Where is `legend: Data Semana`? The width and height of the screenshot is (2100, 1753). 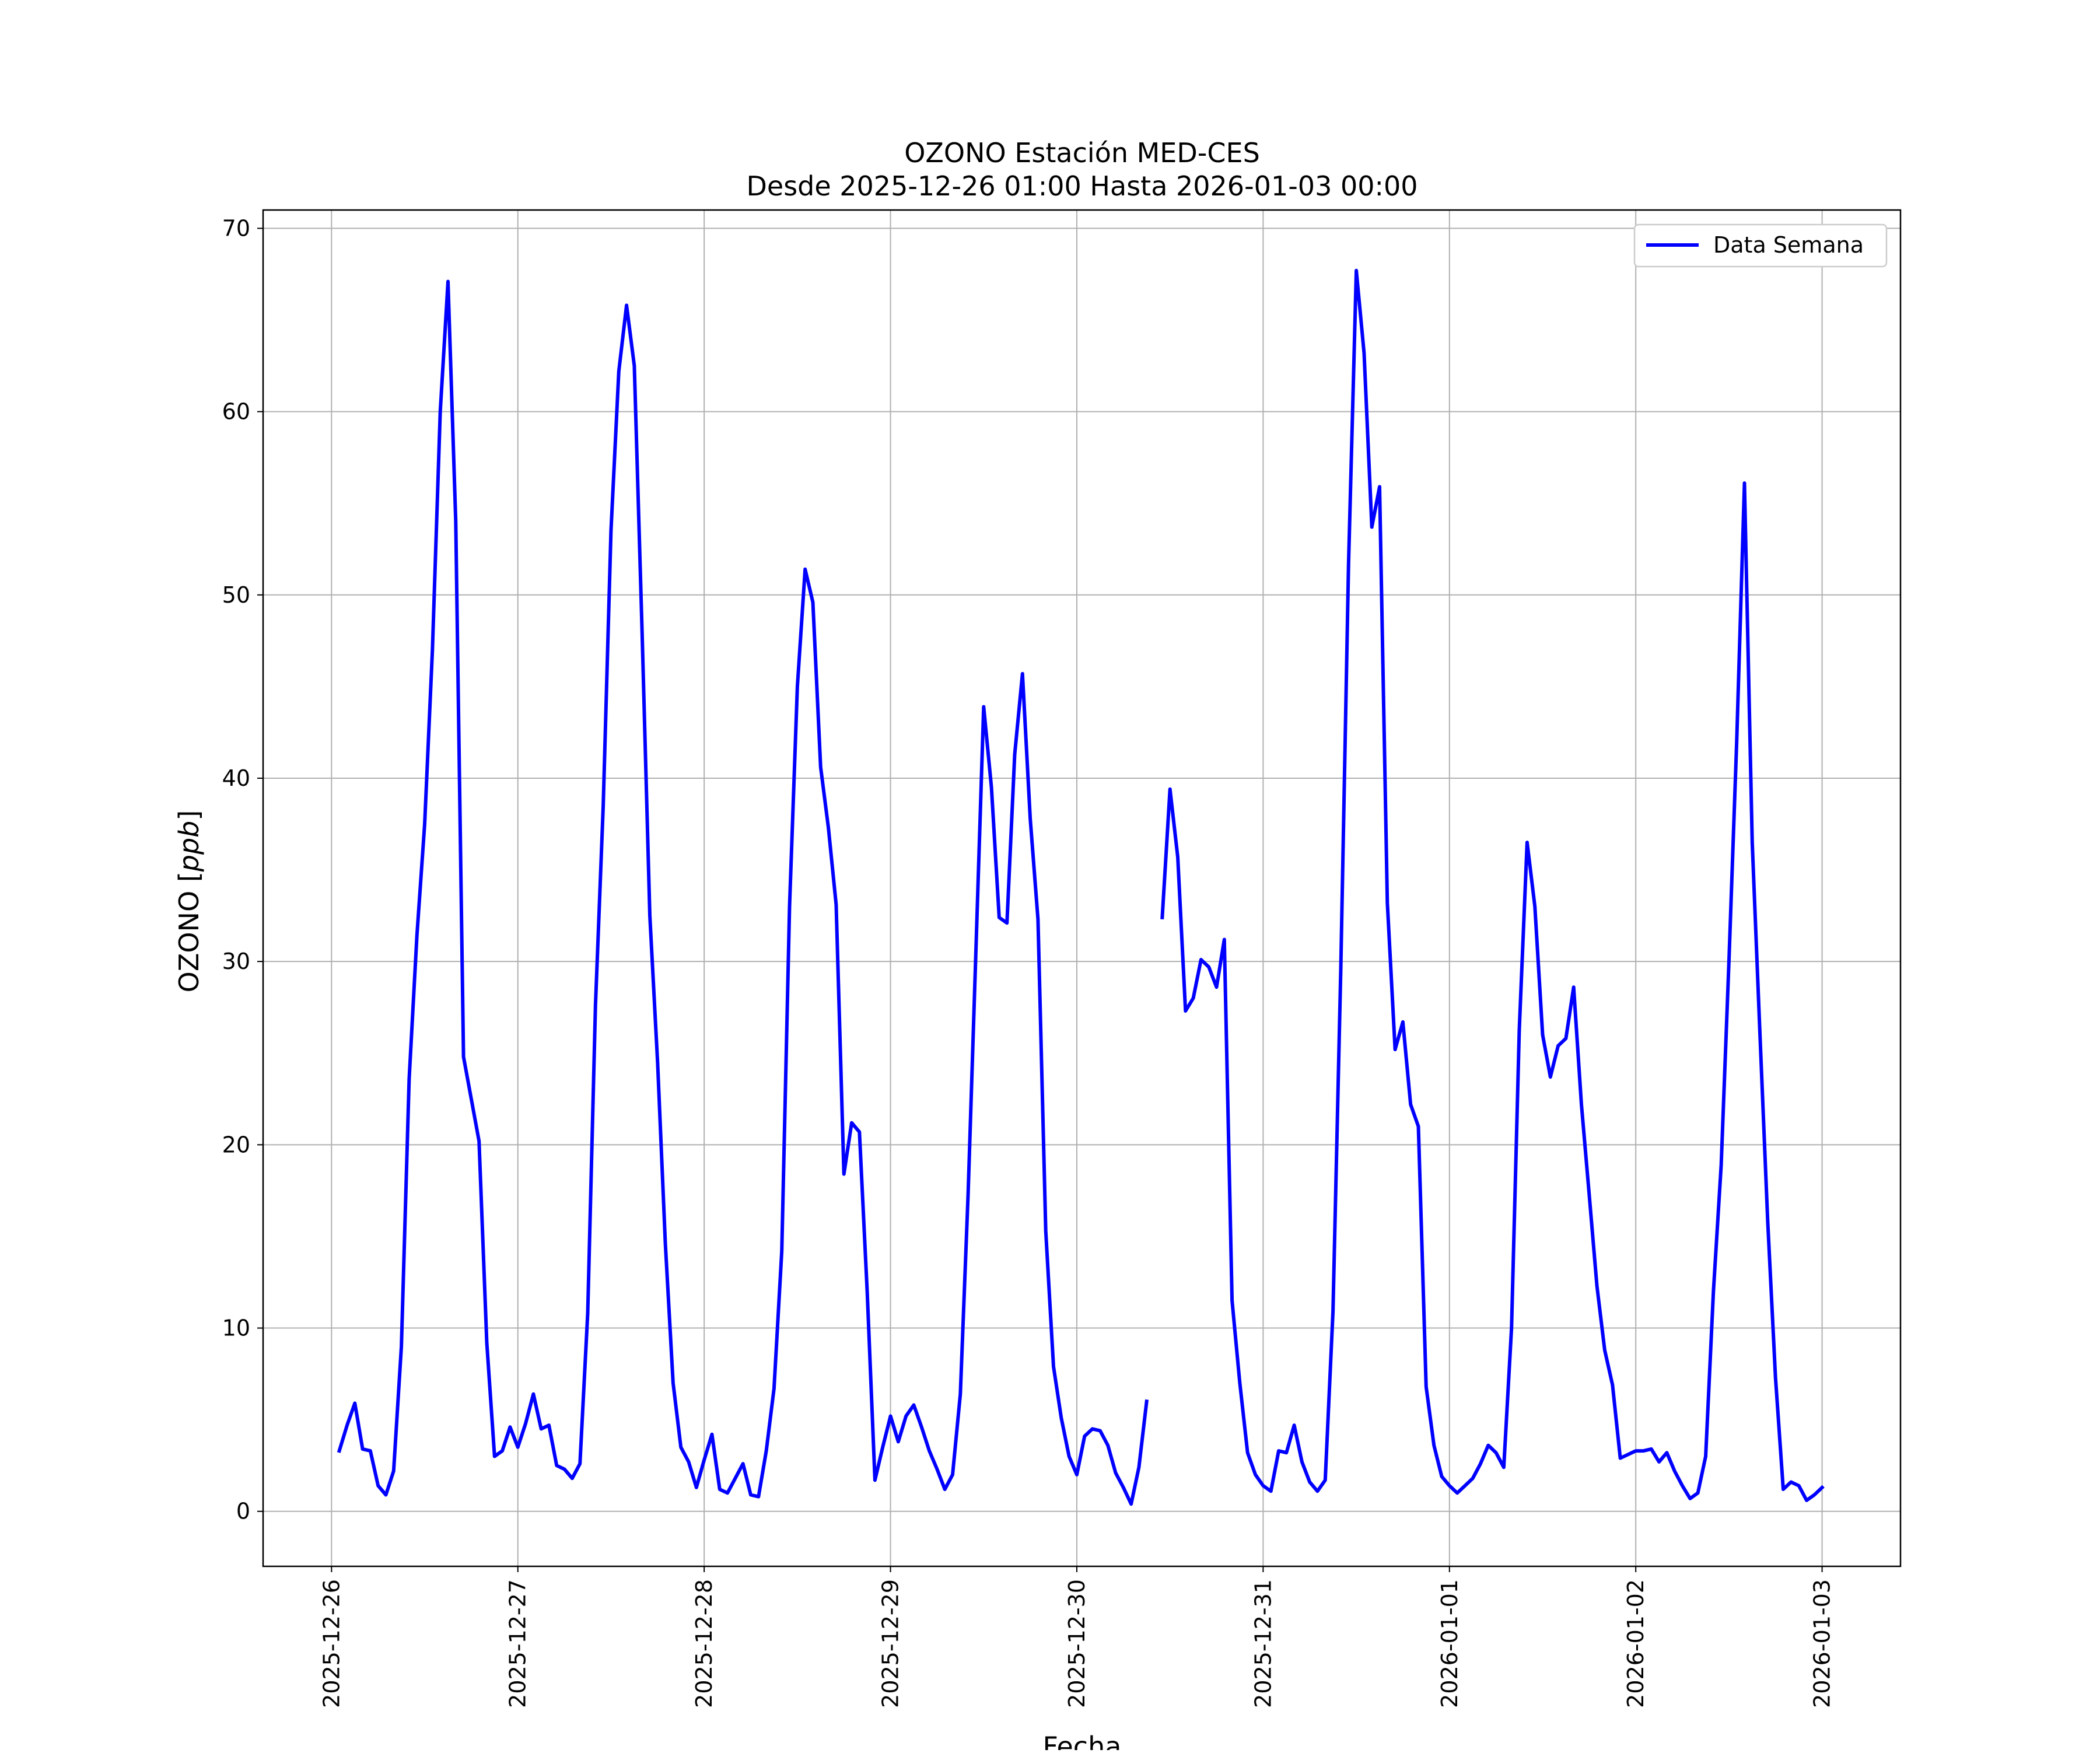 legend: Data Semana is located at coordinates (1760, 245).